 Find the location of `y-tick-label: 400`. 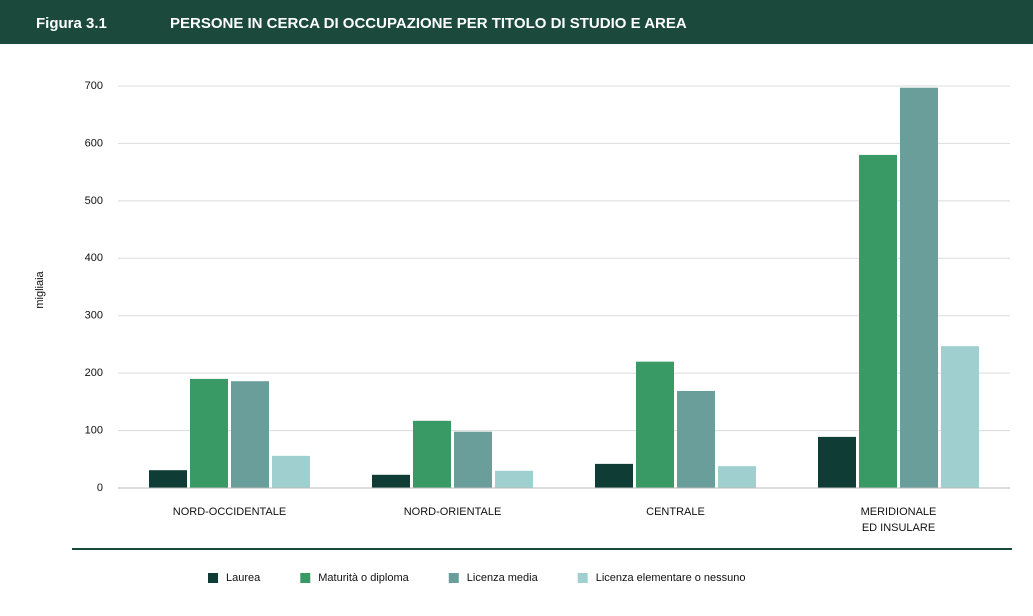

y-tick-label: 400 is located at coordinates (94, 258).